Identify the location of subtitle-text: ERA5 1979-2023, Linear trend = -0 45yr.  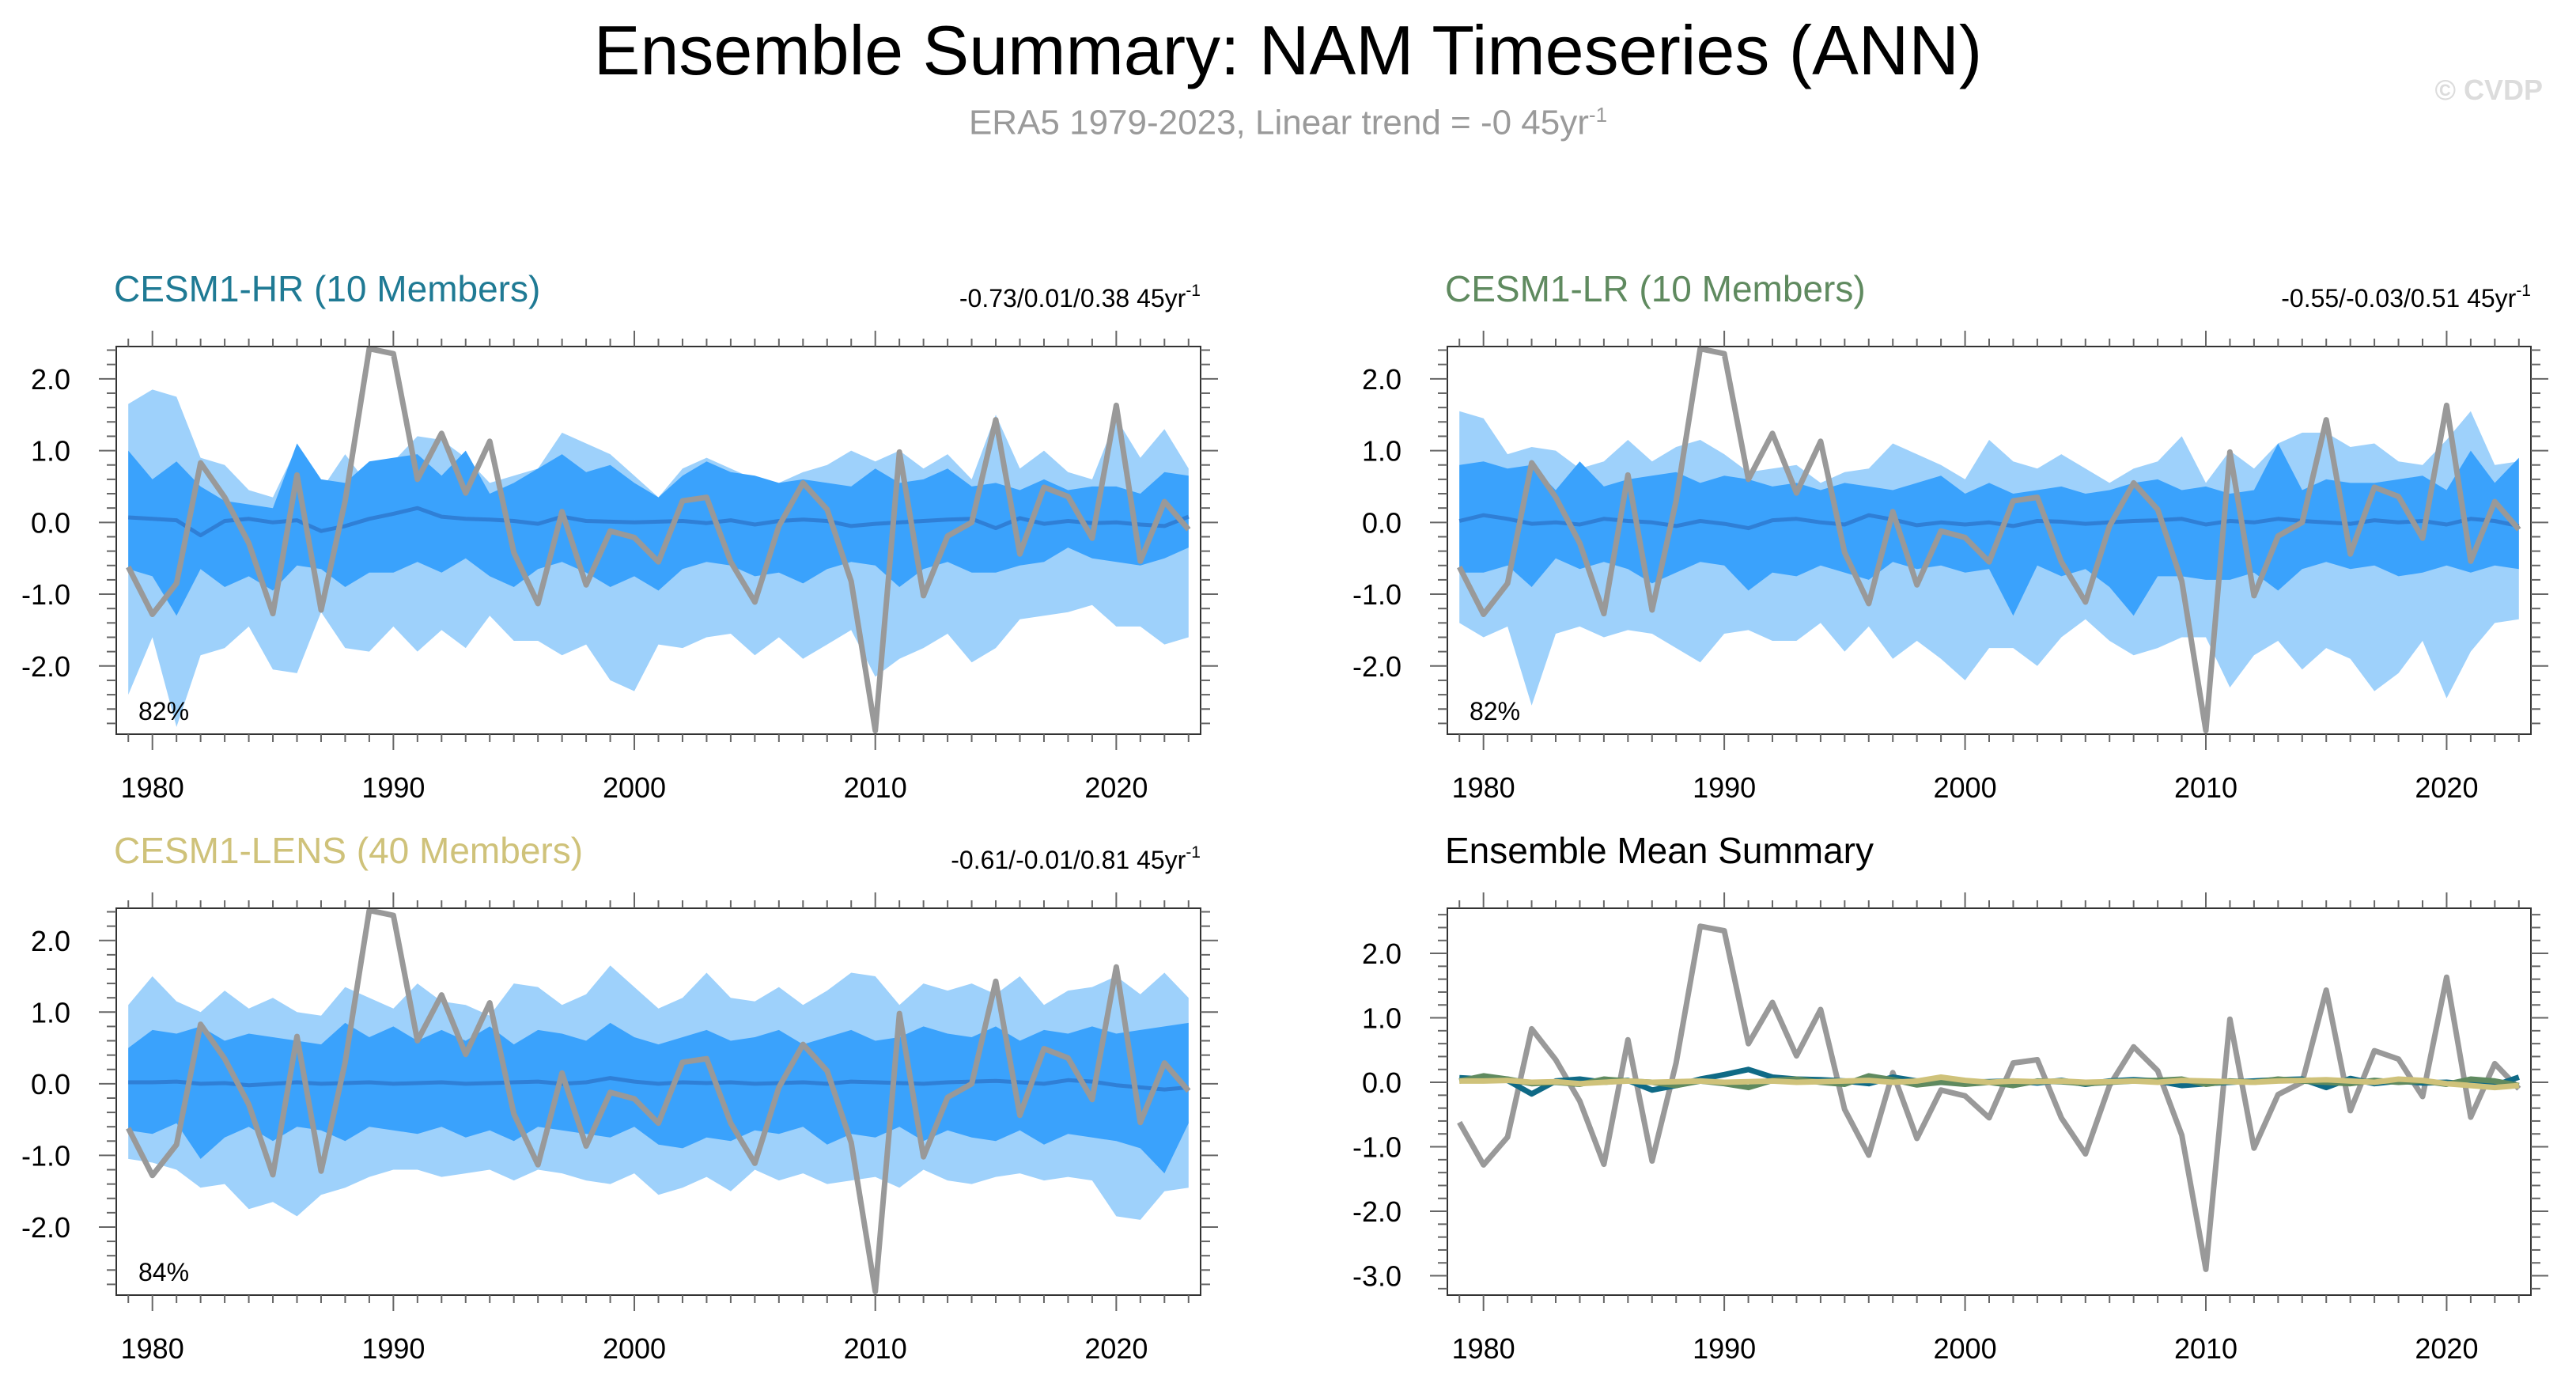
(1279, 122).